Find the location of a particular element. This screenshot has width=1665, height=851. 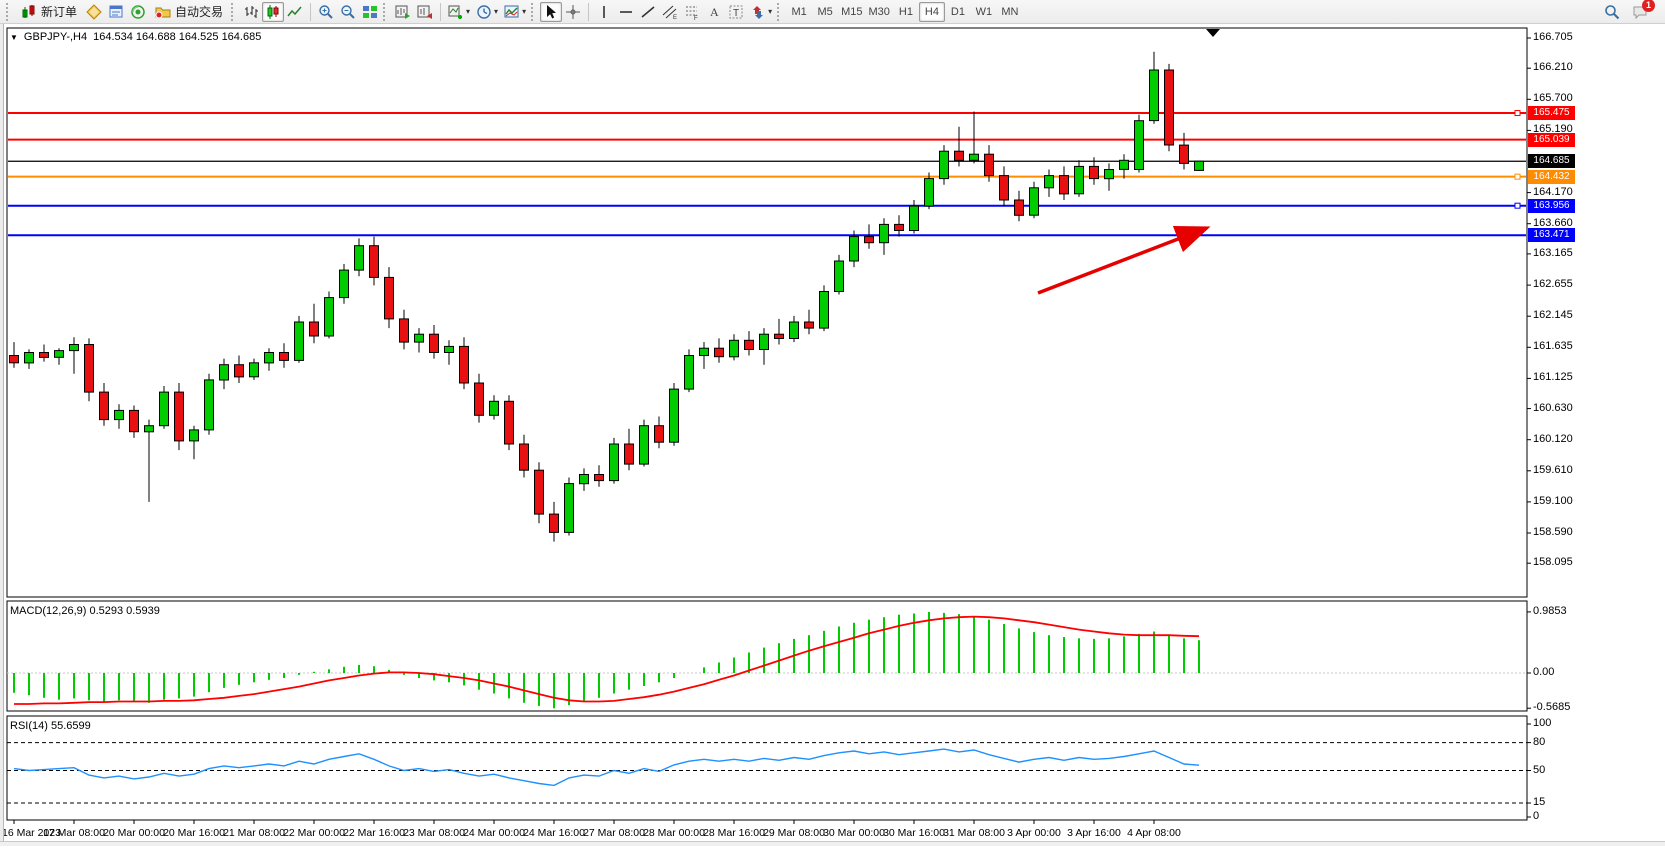

timeframe-w1-button: W1 is located at coordinates (984, 11).